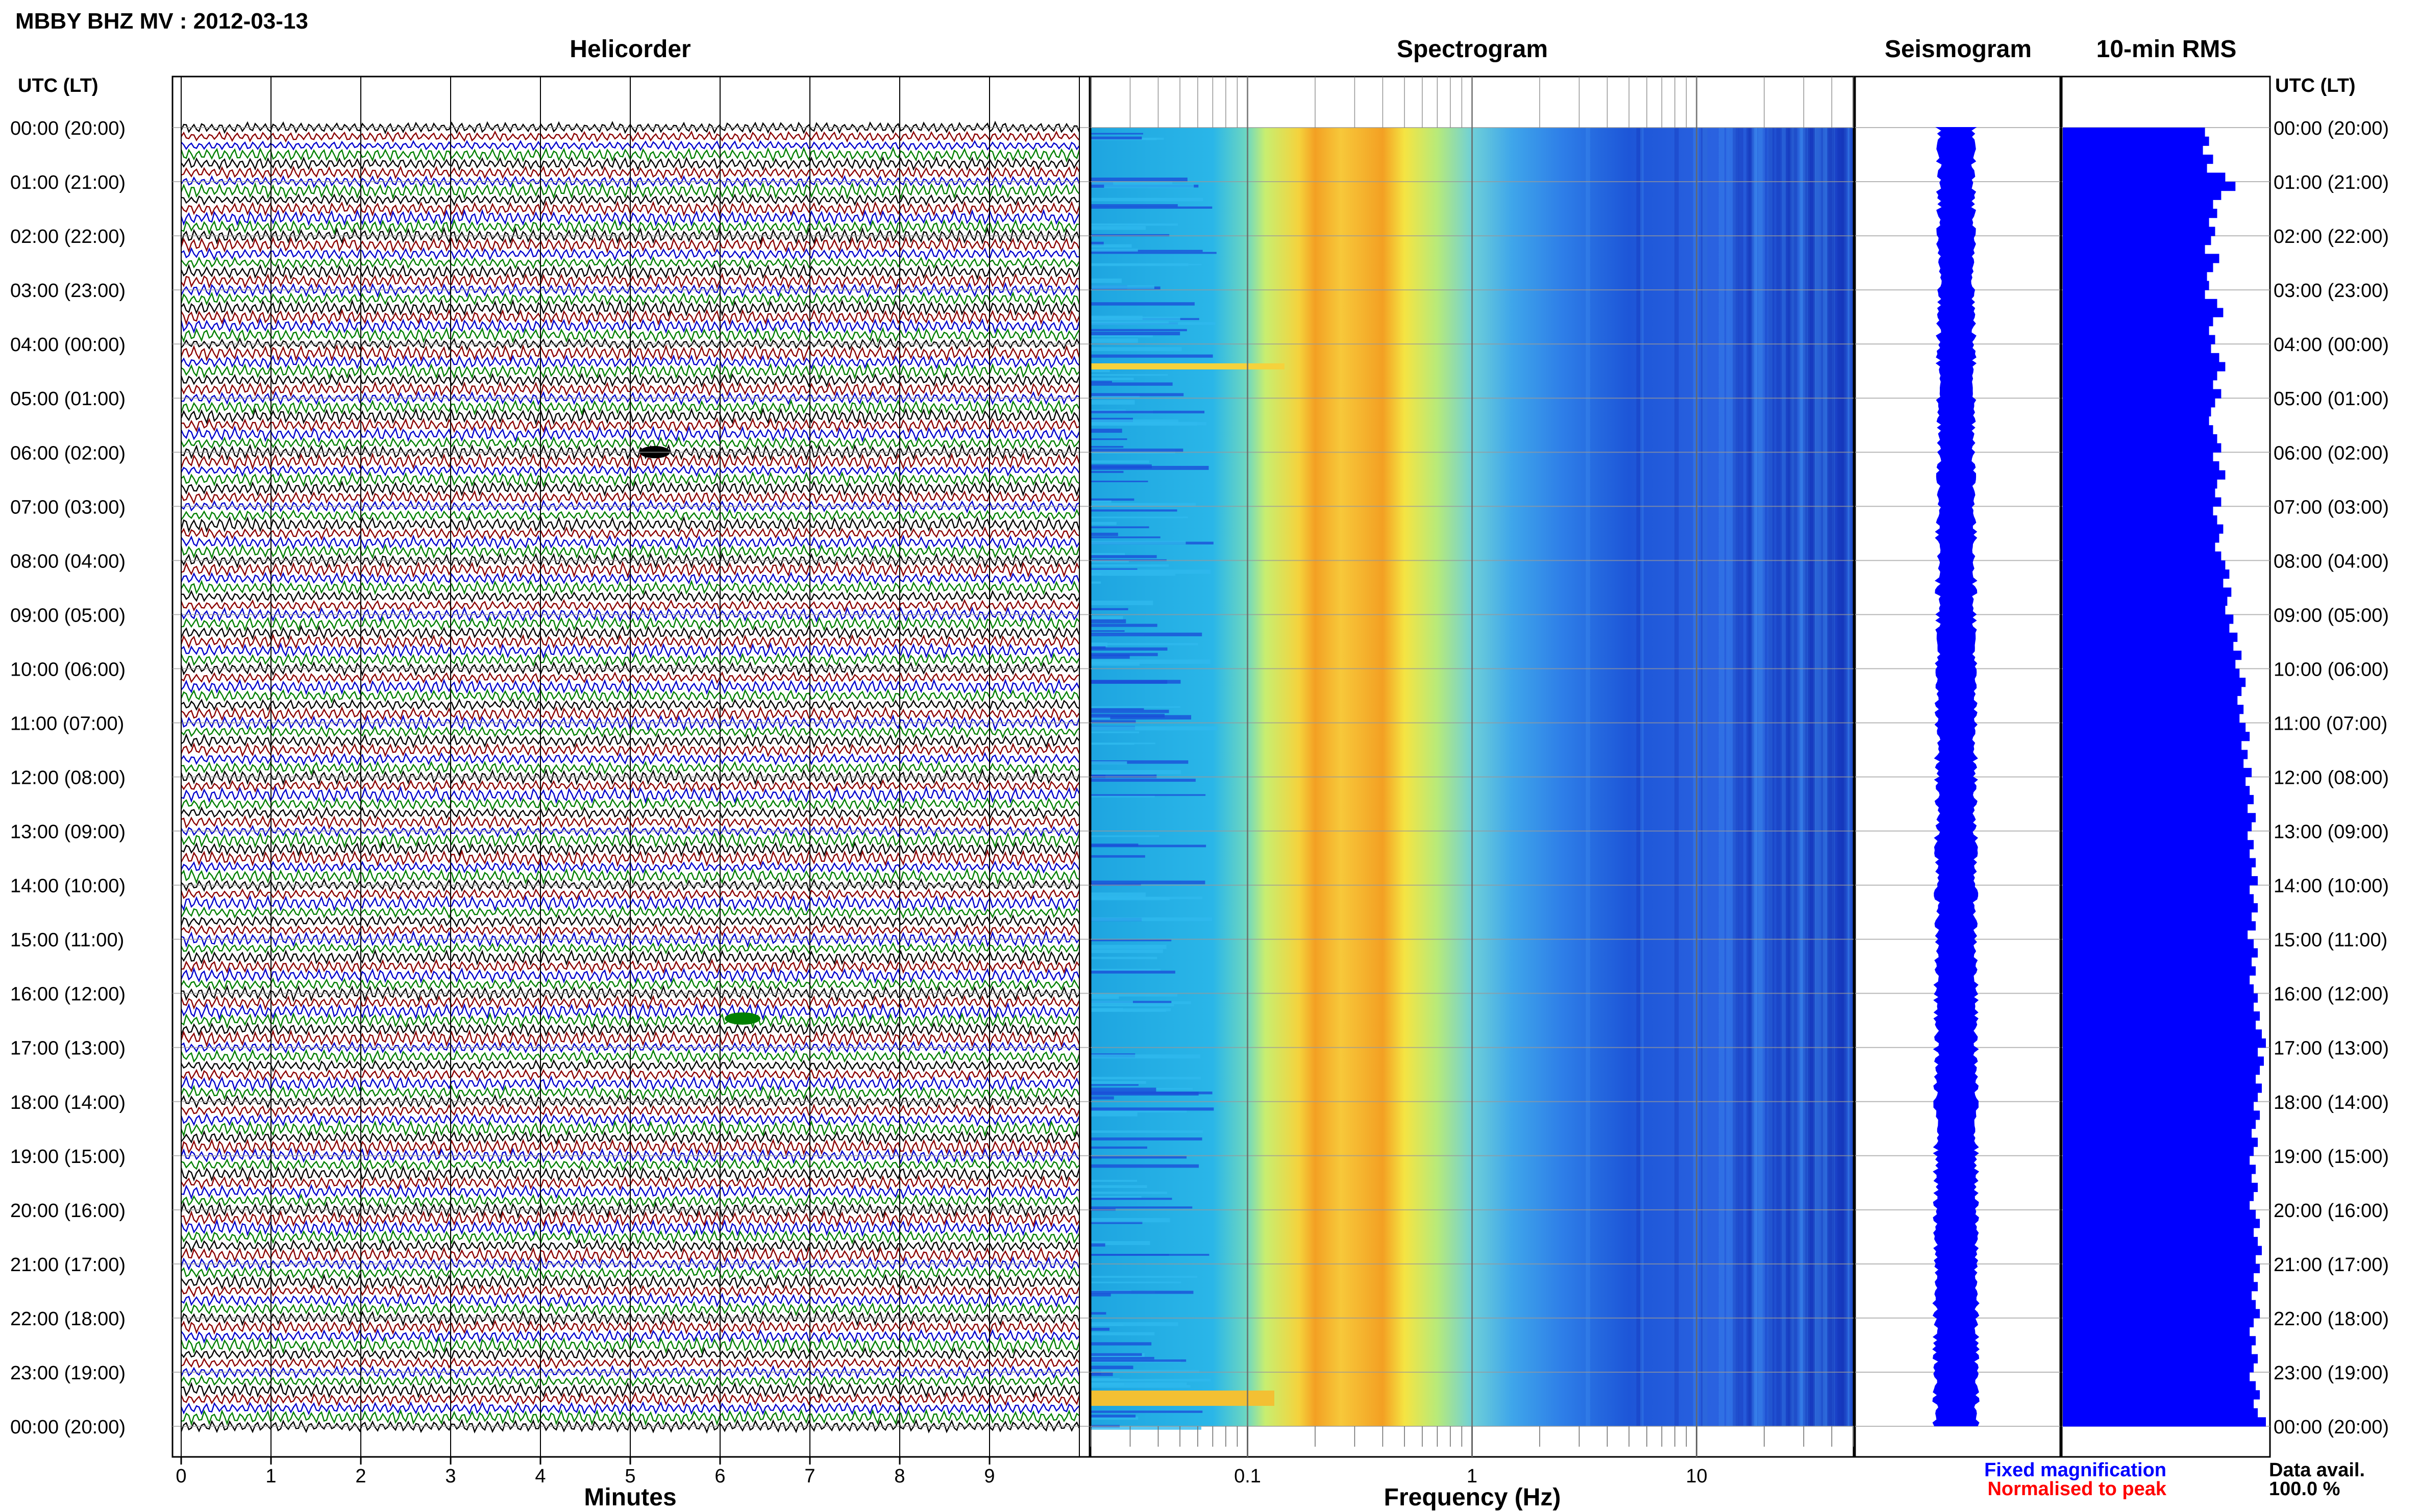  Describe the element at coordinates (270, 1476) in the screenshot. I see `helicorder-tick-label: 1` at that location.